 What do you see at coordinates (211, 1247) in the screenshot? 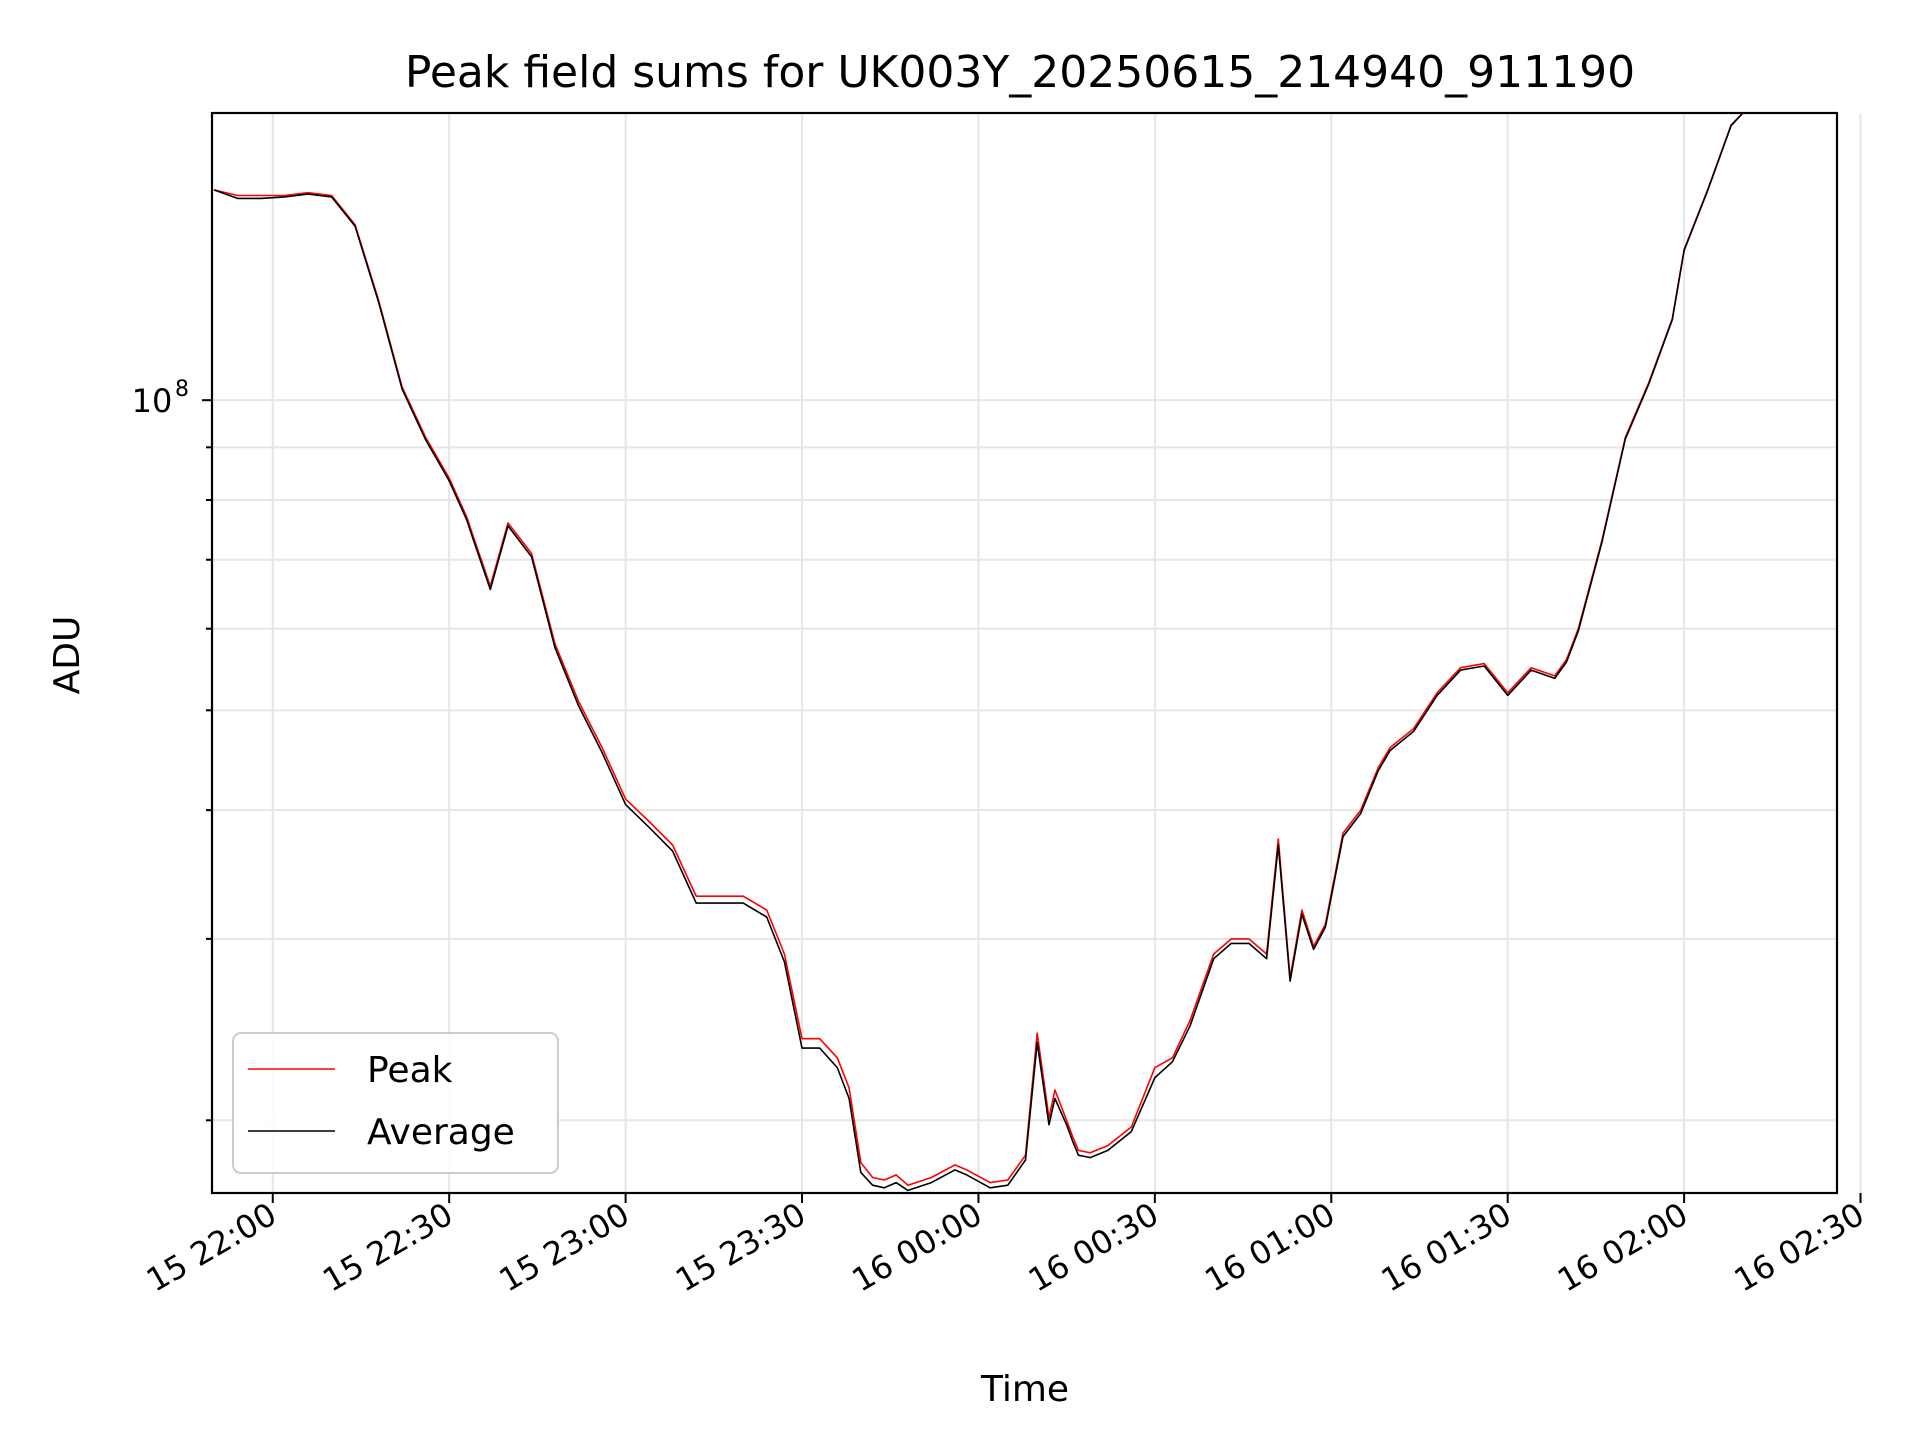
I see `x-tick-label: 15 22:00` at bounding box center [211, 1247].